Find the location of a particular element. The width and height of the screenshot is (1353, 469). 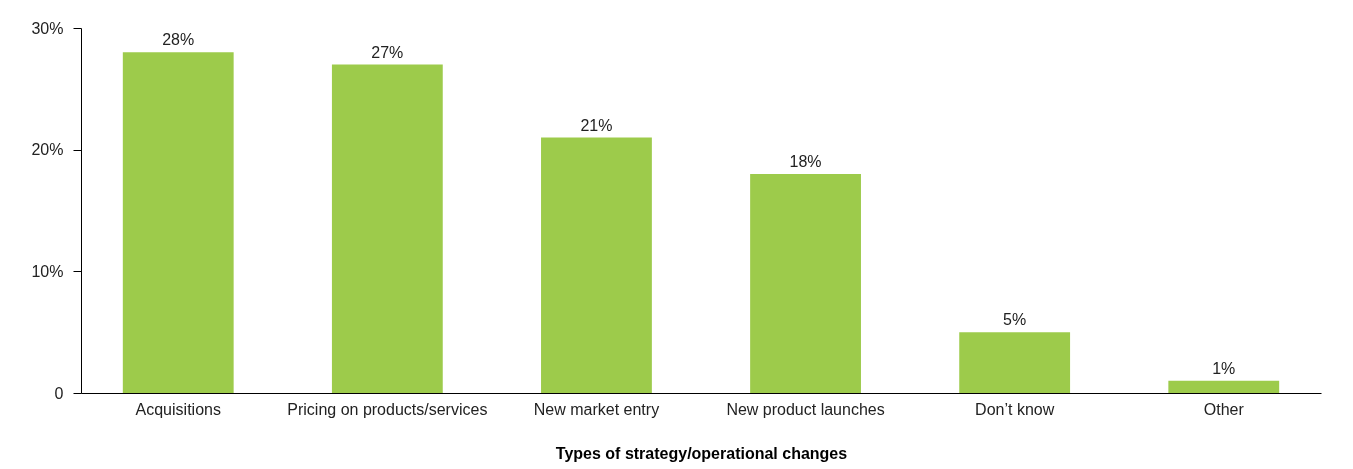

x-tick-label: New product launches is located at coordinates (805, 409).